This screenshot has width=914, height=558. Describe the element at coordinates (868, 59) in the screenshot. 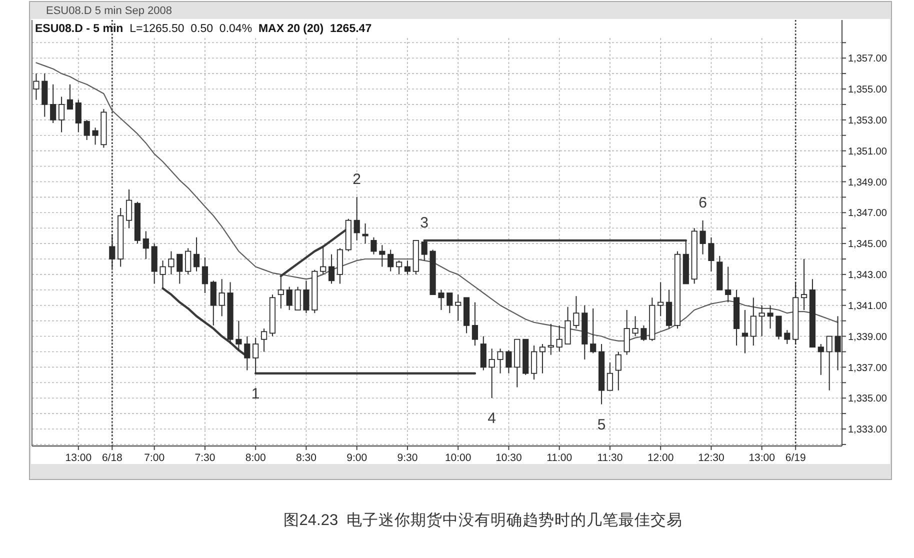

I see `y-tick-label: 1,357.00` at that location.